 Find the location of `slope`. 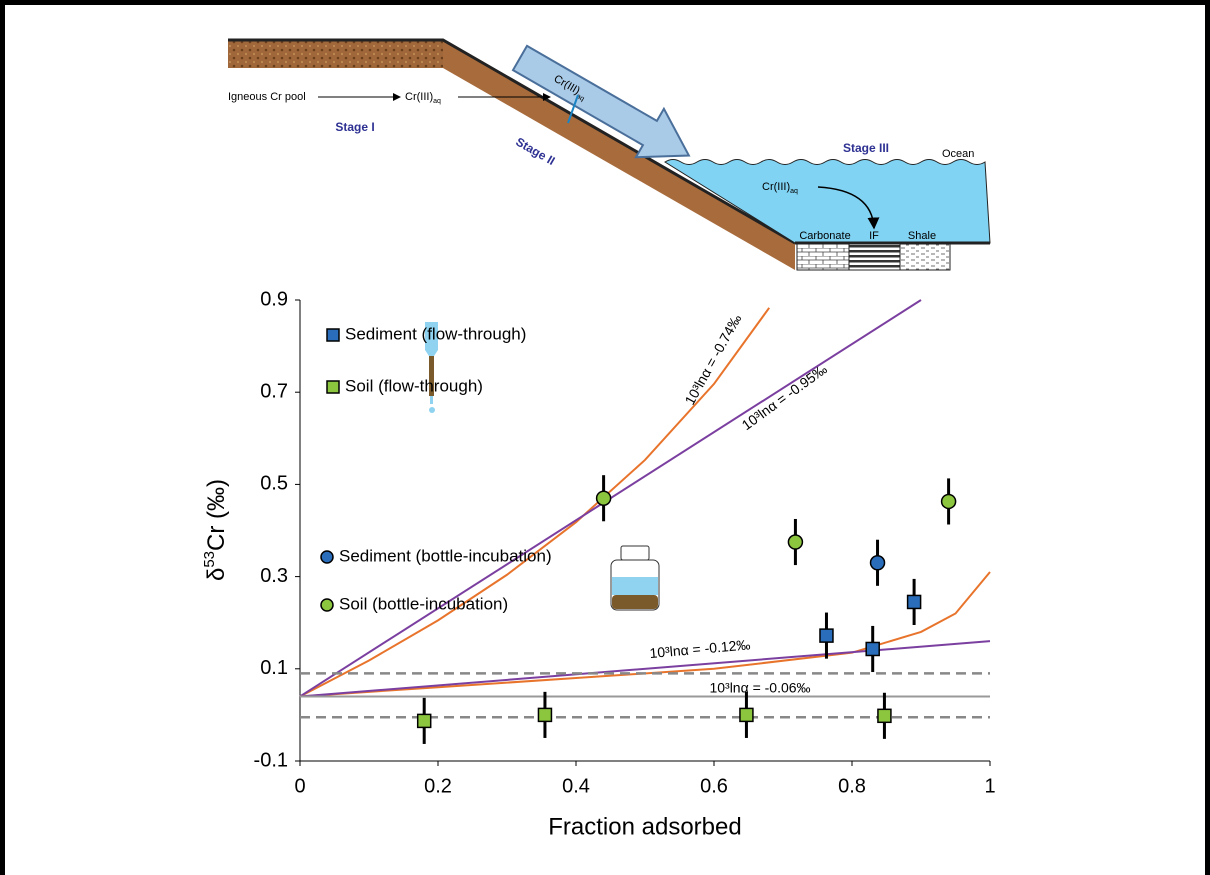

slope is located at coordinates (619, 155).